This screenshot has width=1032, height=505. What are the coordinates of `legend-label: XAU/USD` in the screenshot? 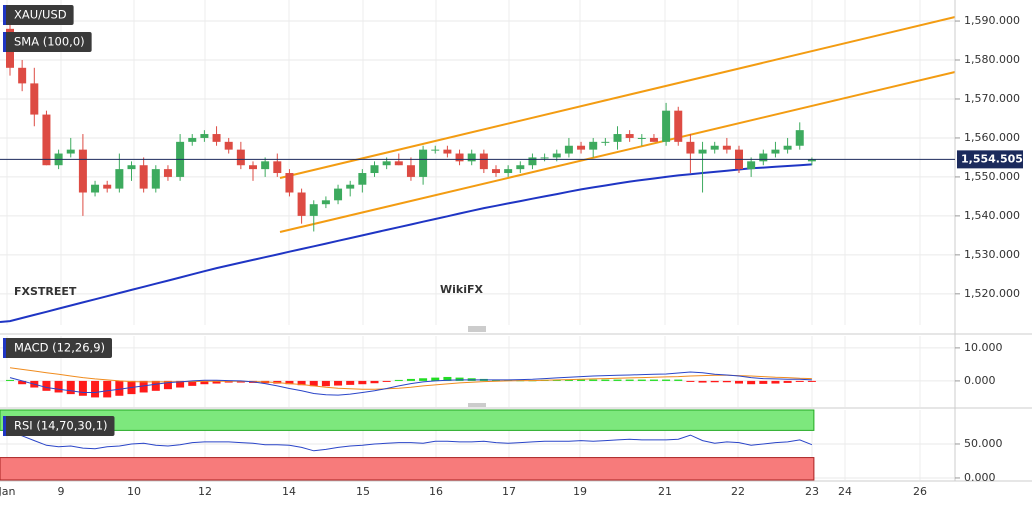 It's located at (40, 15).